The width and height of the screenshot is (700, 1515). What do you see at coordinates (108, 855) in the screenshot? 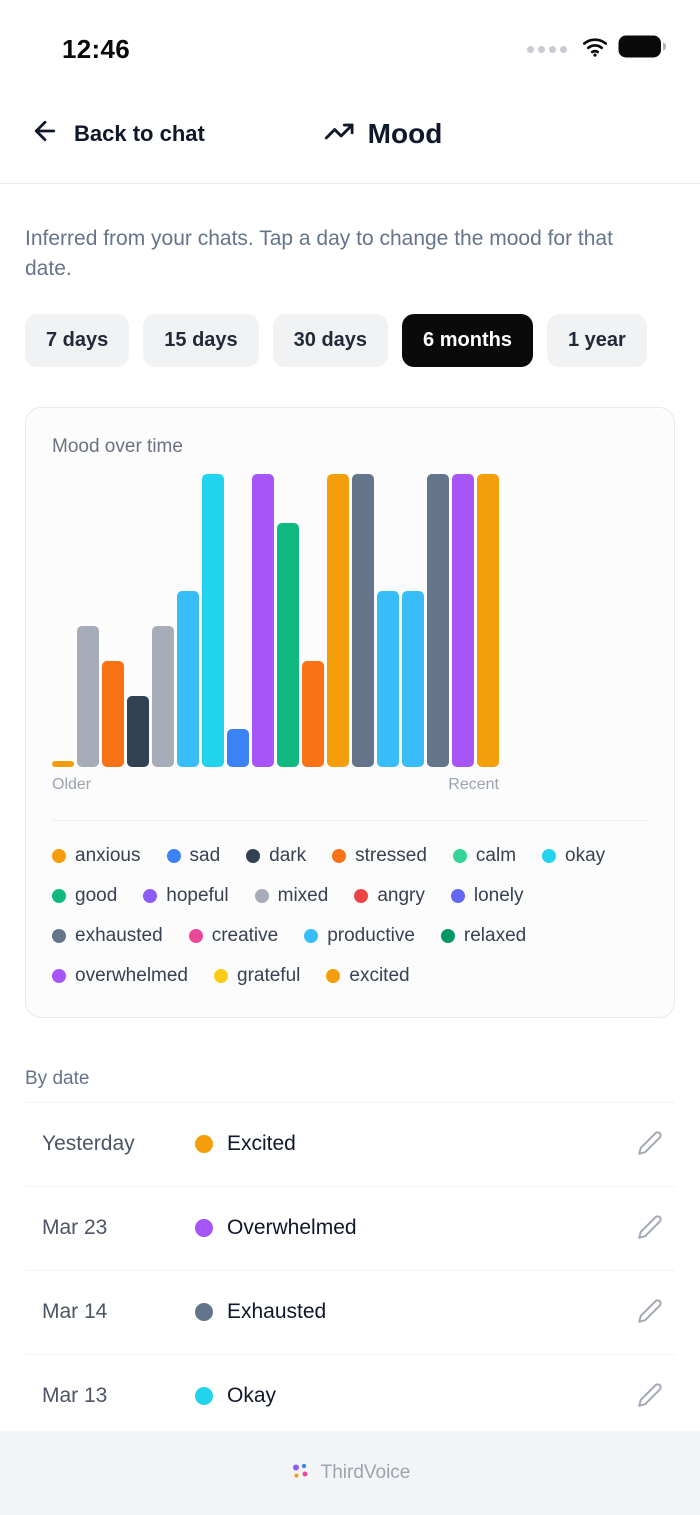
I see `legend-label: anxious` at bounding box center [108, 855].